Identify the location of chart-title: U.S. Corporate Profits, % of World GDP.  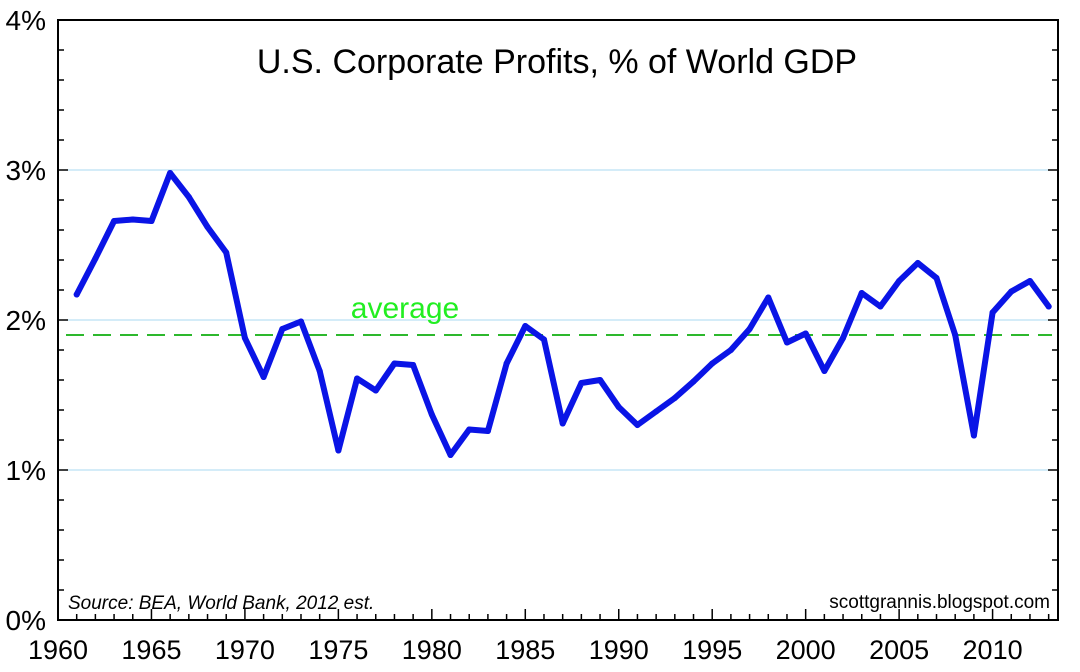
(557, 62).